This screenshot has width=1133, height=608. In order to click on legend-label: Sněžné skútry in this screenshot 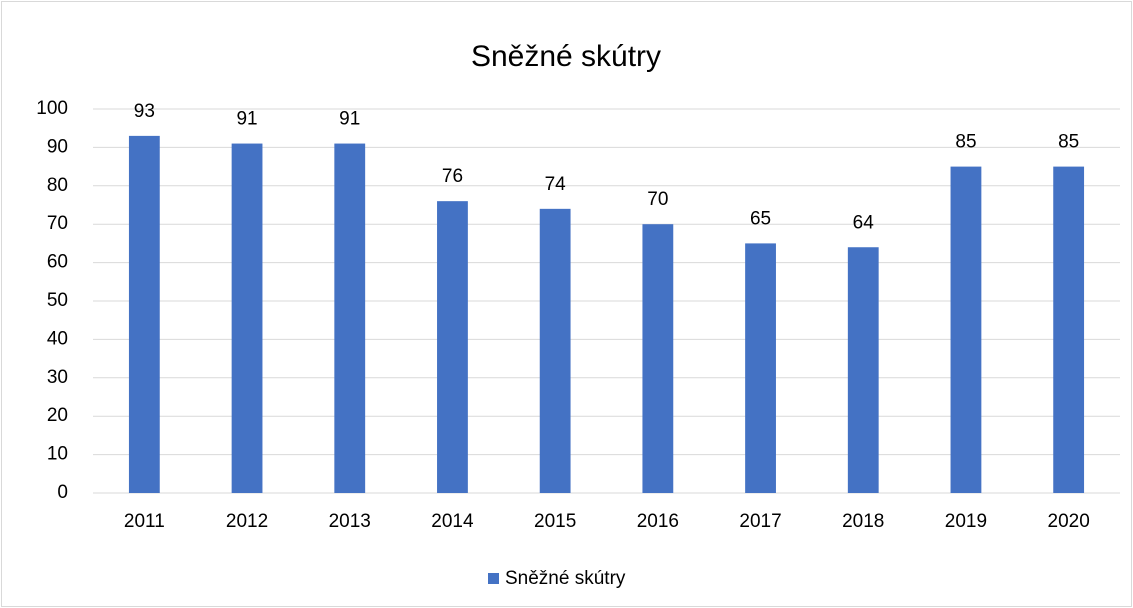, I will do `click(565, 578)`.